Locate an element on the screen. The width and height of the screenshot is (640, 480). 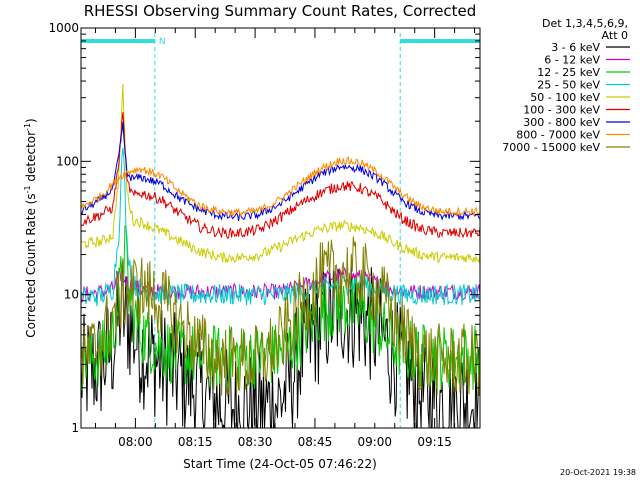
night-marker-label: N is located at coordinates (162, 42).